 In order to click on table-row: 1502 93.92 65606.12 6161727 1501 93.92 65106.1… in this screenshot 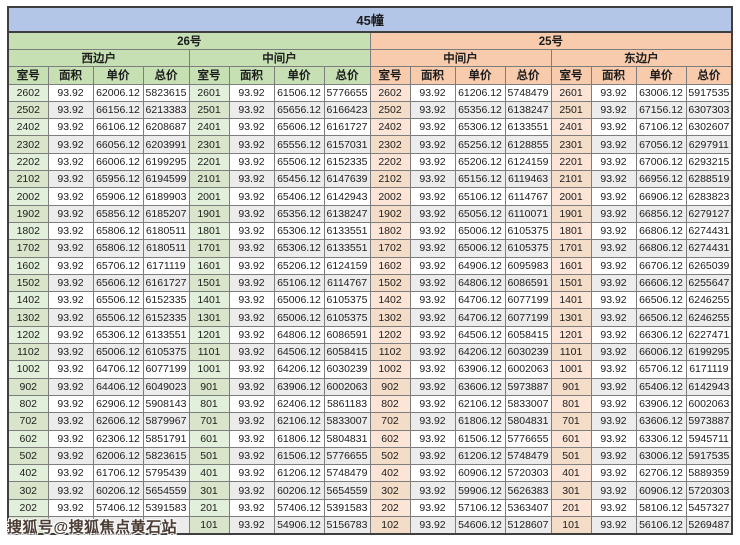, I will do `click(370, 283)`.